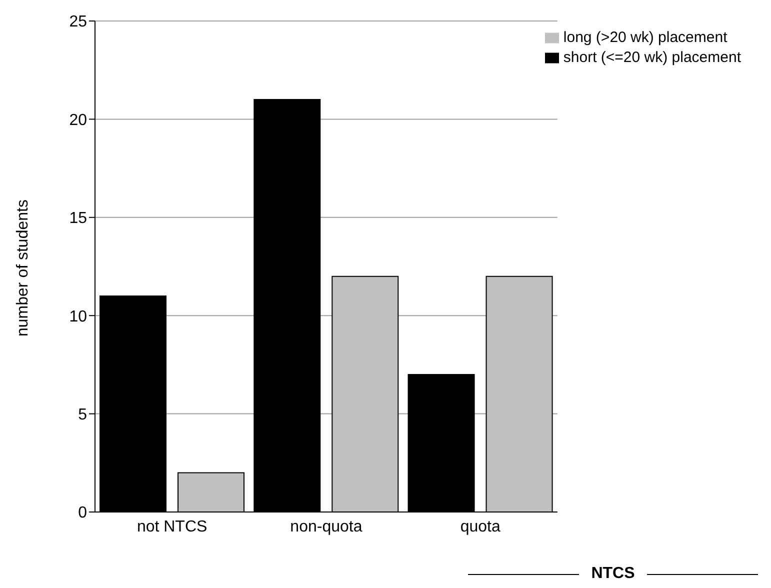  I want to click on x-tick-label: non-quota, so click(326, 527).